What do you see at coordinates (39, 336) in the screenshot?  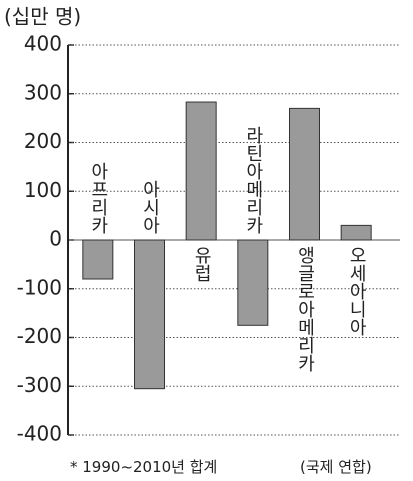 I see `y-tick-label: -200` at bounding box center [39, 336].